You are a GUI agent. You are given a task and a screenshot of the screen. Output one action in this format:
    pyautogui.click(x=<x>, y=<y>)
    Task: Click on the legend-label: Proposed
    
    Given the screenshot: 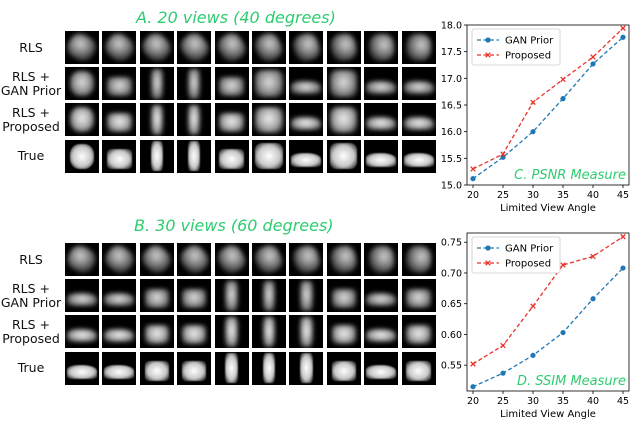 What is the action you would take?
    pyautogui.click(x=528, y=56)
    